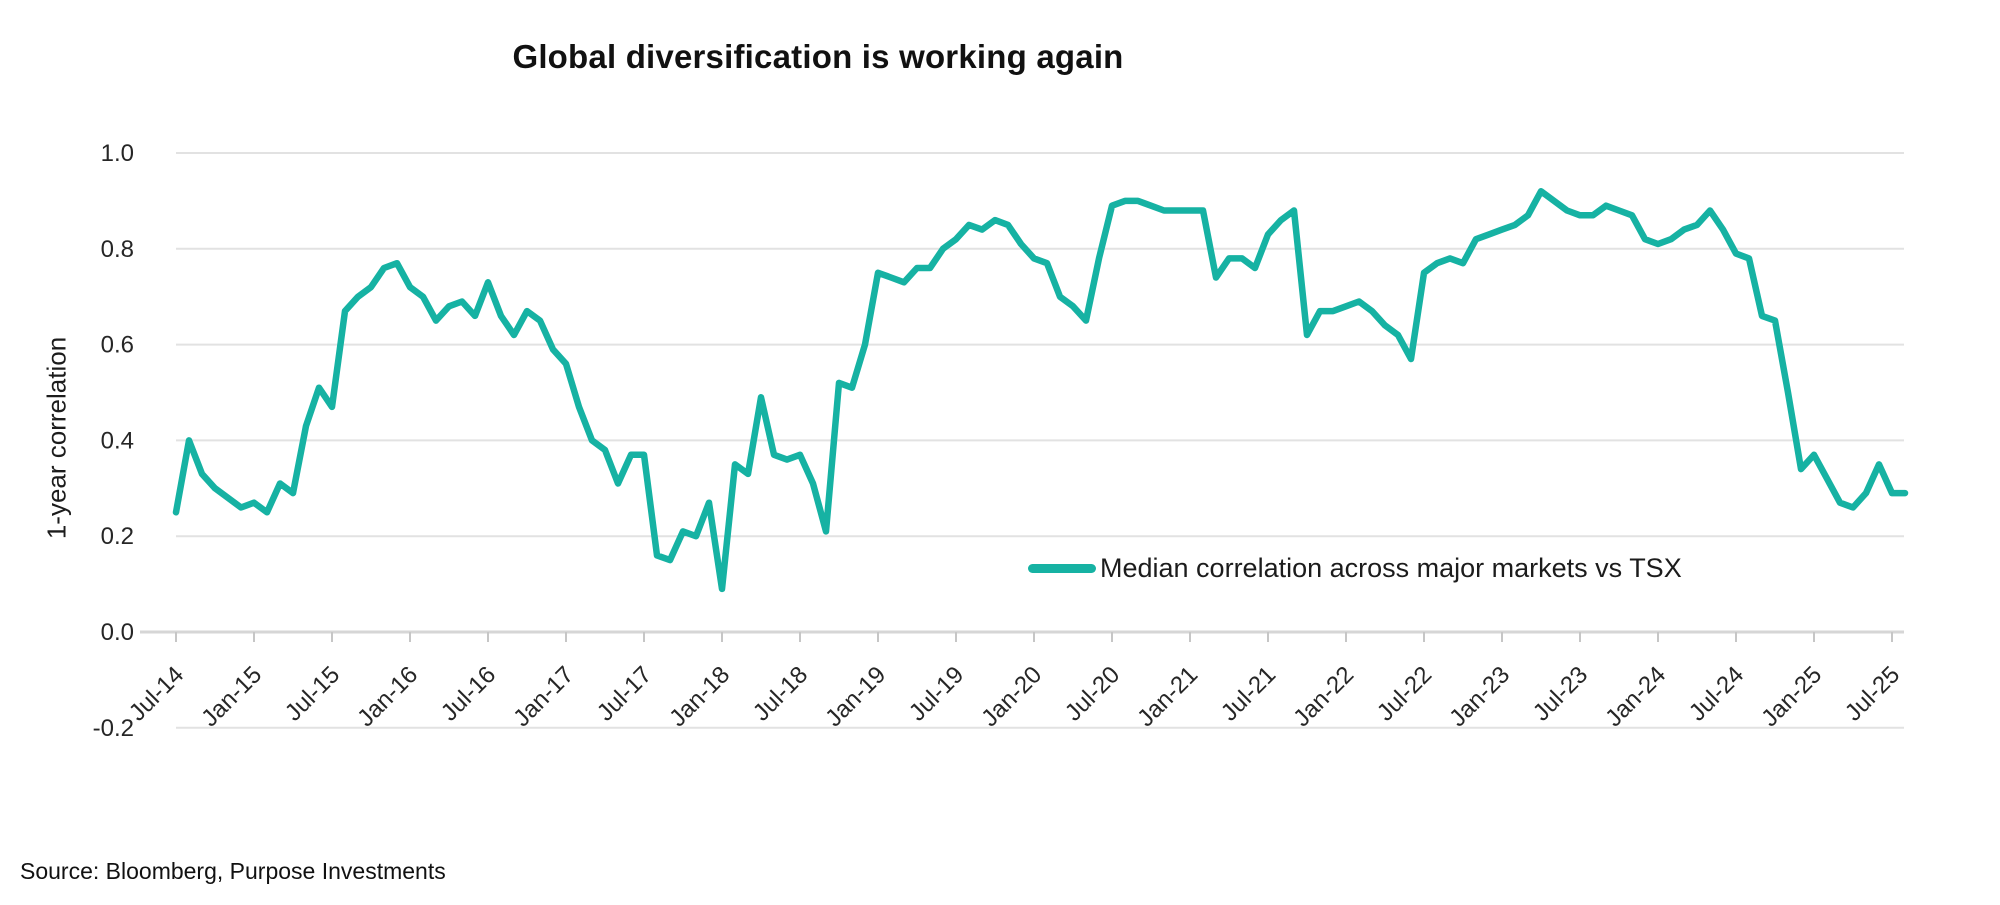 Image resolution: width=2000 pixels, height=905 pixels. What do you see at coordinates (1323, 696) in the screenshot?
I see `x-tick-label: Jan-22` at bounding box center [1323, 696].